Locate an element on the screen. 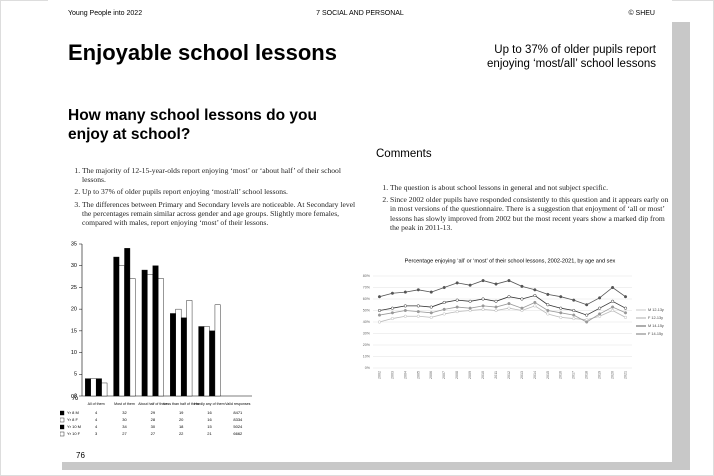 This screenshot has width=714, height=476. legend-label: Yr 10 F is located at coordinates (74, 433).